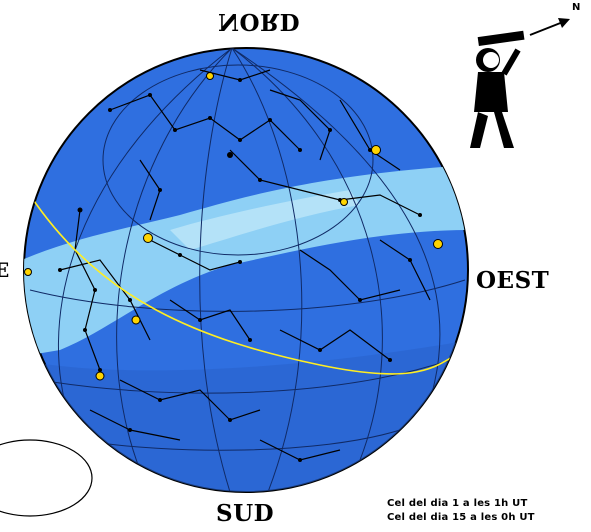 The height and width of the screenshot is (532, 591). I want to click on north-pointer-label: N, so click(576, 7).